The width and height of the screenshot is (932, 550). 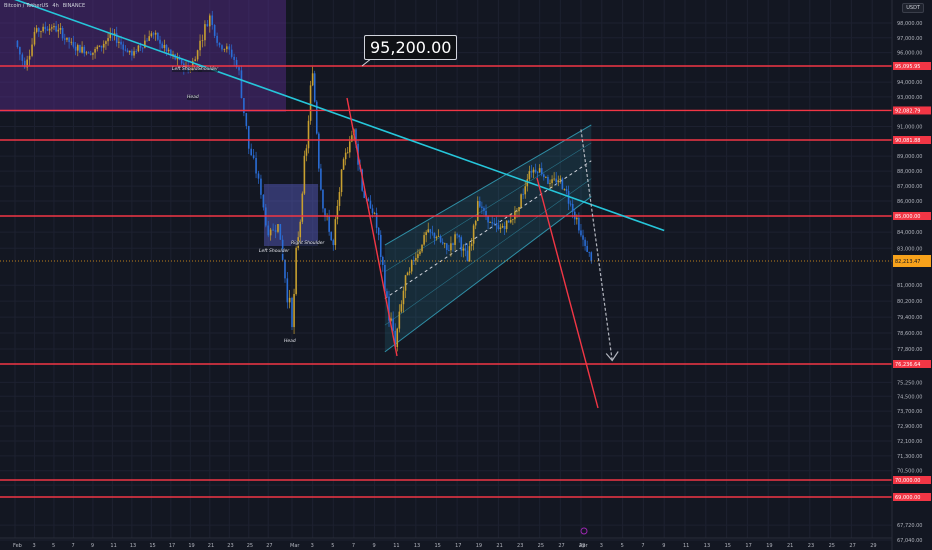 I want to click on event-marker-icon, so click(x=584, y=531).